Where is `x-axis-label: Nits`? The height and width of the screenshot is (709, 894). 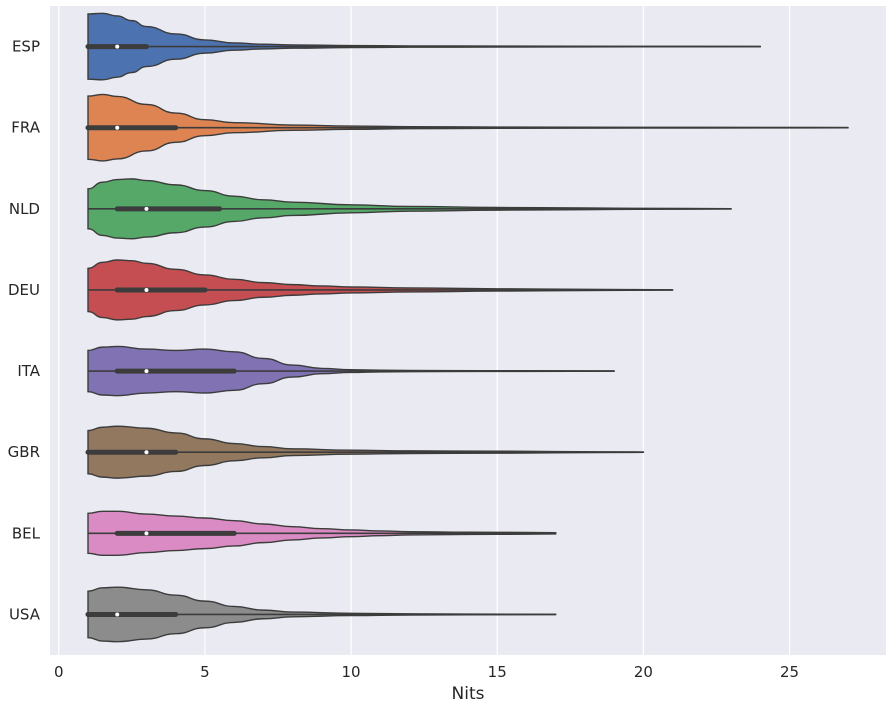
x-axis-label: Nits is located at coordinates (468, 694).